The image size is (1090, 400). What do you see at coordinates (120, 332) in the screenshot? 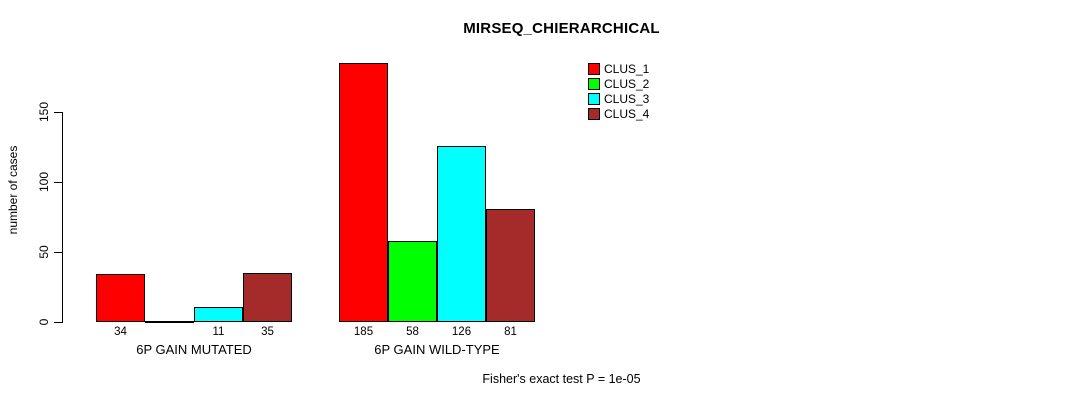
I see `bar-value-label: 34` at bounding box center [120, 332].